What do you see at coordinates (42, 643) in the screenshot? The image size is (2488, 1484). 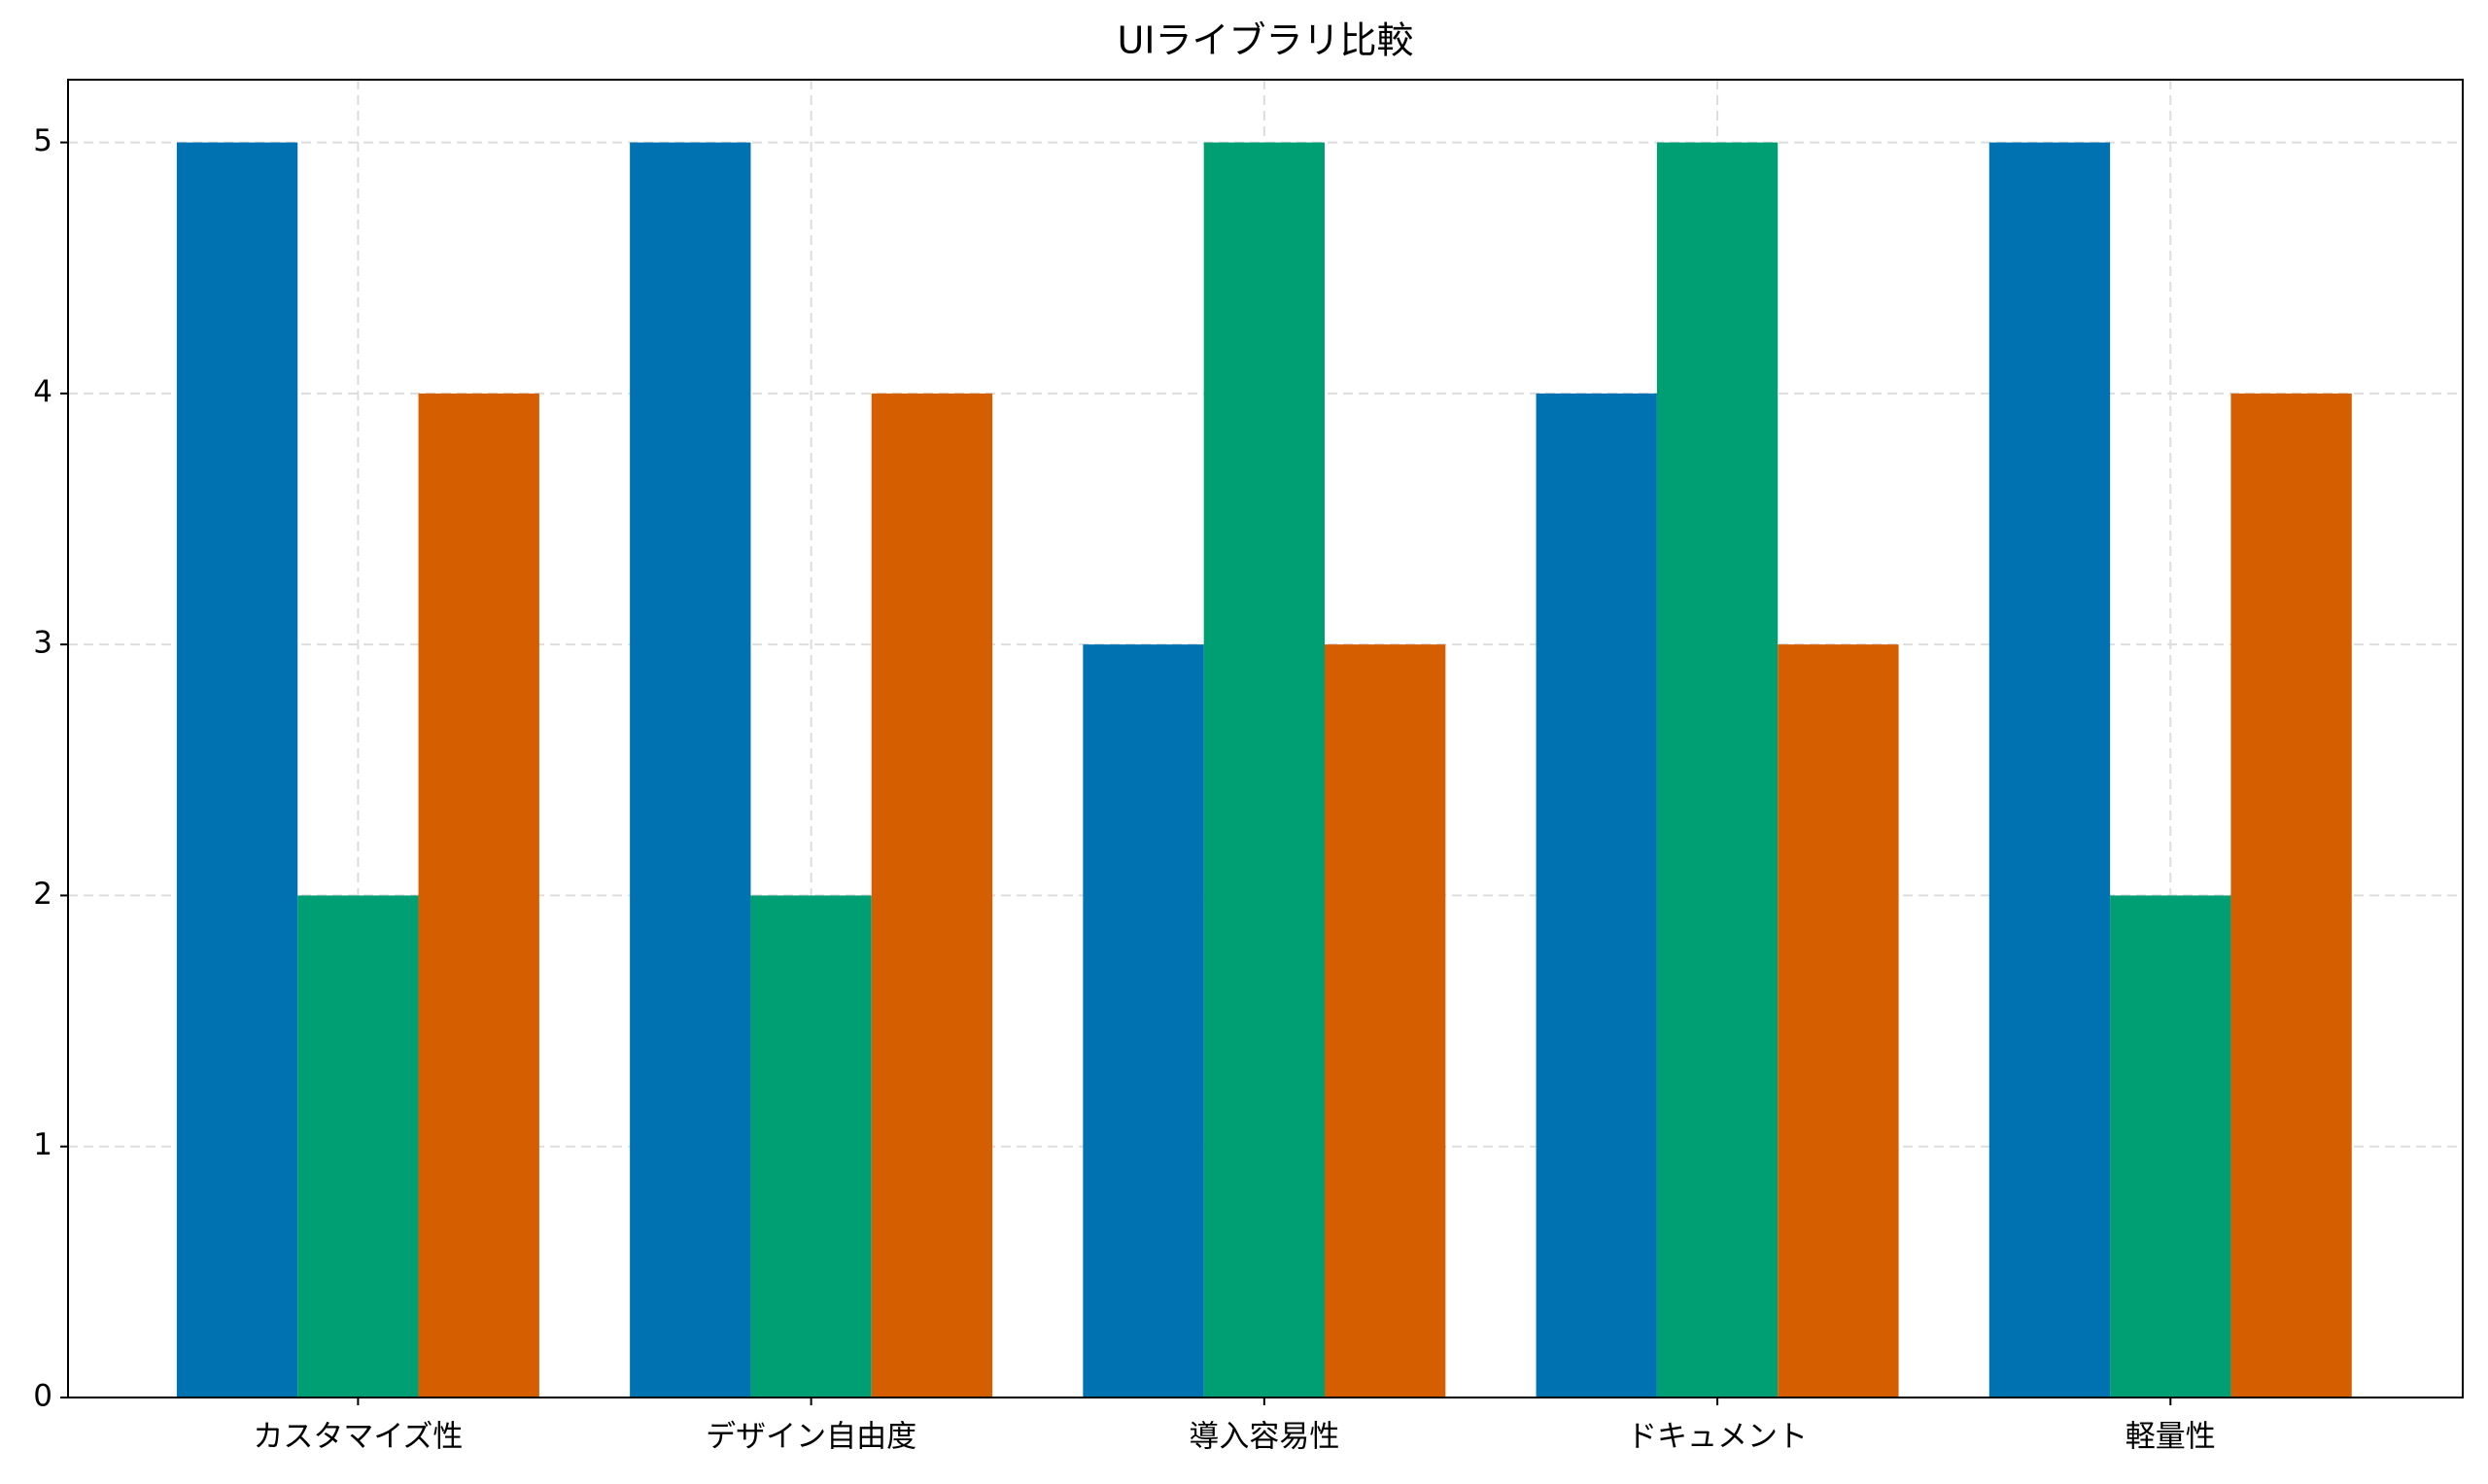 I see `y-tick-label: 3` at bounding box center [42, 643].